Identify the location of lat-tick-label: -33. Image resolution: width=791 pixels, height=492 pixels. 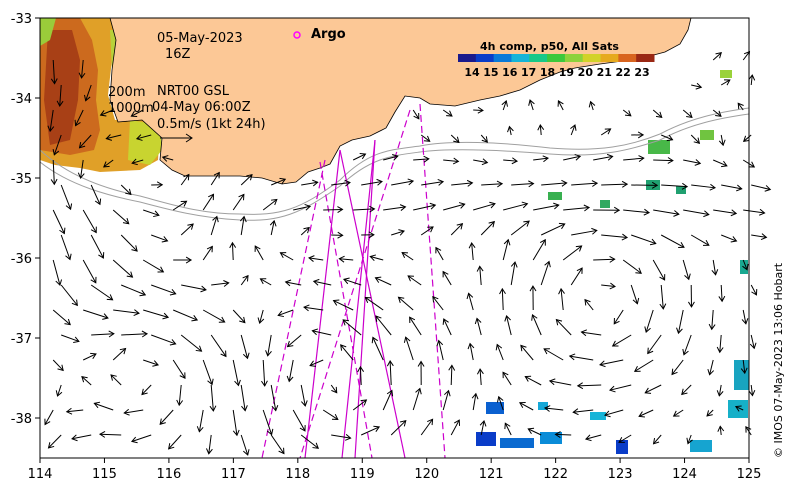
(21, 19).